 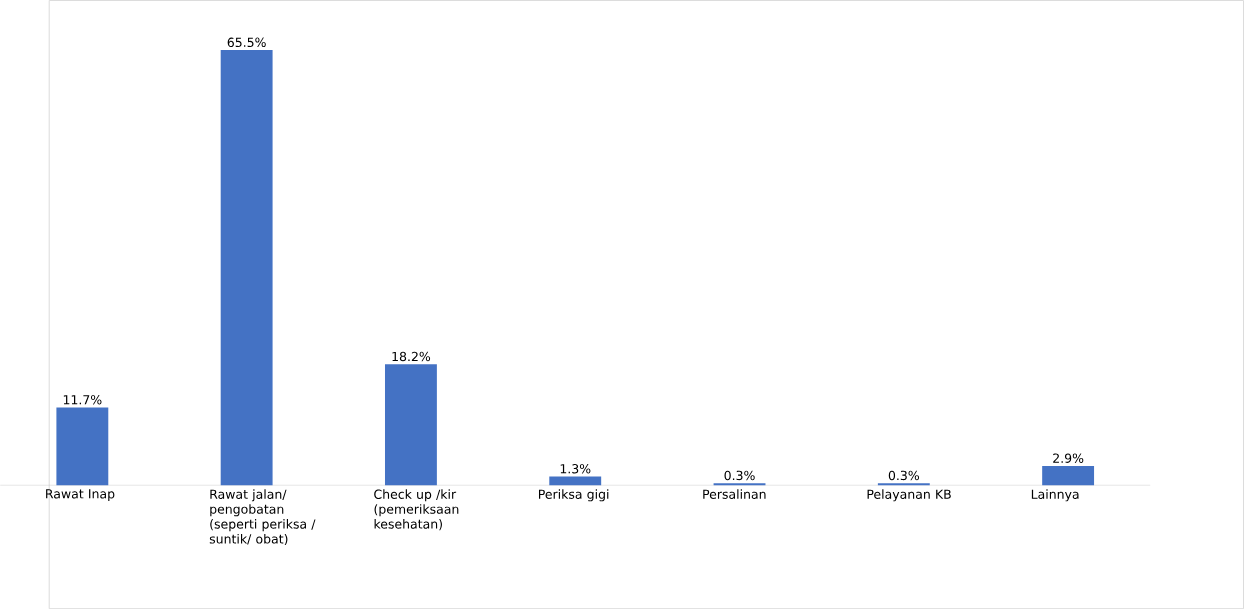 I want to click on x-tick-label: Periksa gigi, so click(x=573, y=495).